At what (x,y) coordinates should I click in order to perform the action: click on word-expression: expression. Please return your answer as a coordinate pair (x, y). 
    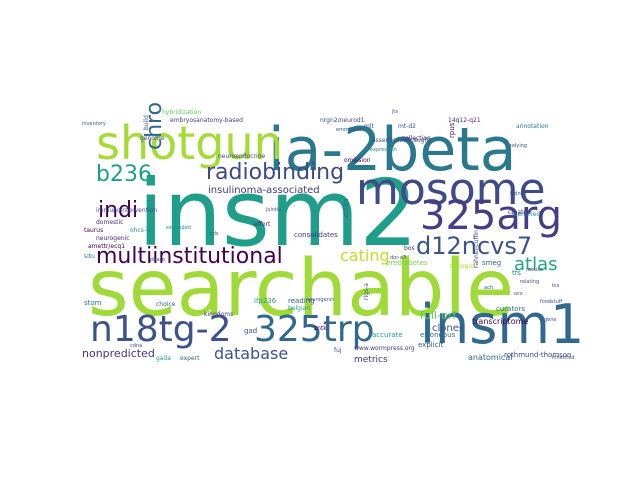
    Looking at the image, I should click on (383, 150).